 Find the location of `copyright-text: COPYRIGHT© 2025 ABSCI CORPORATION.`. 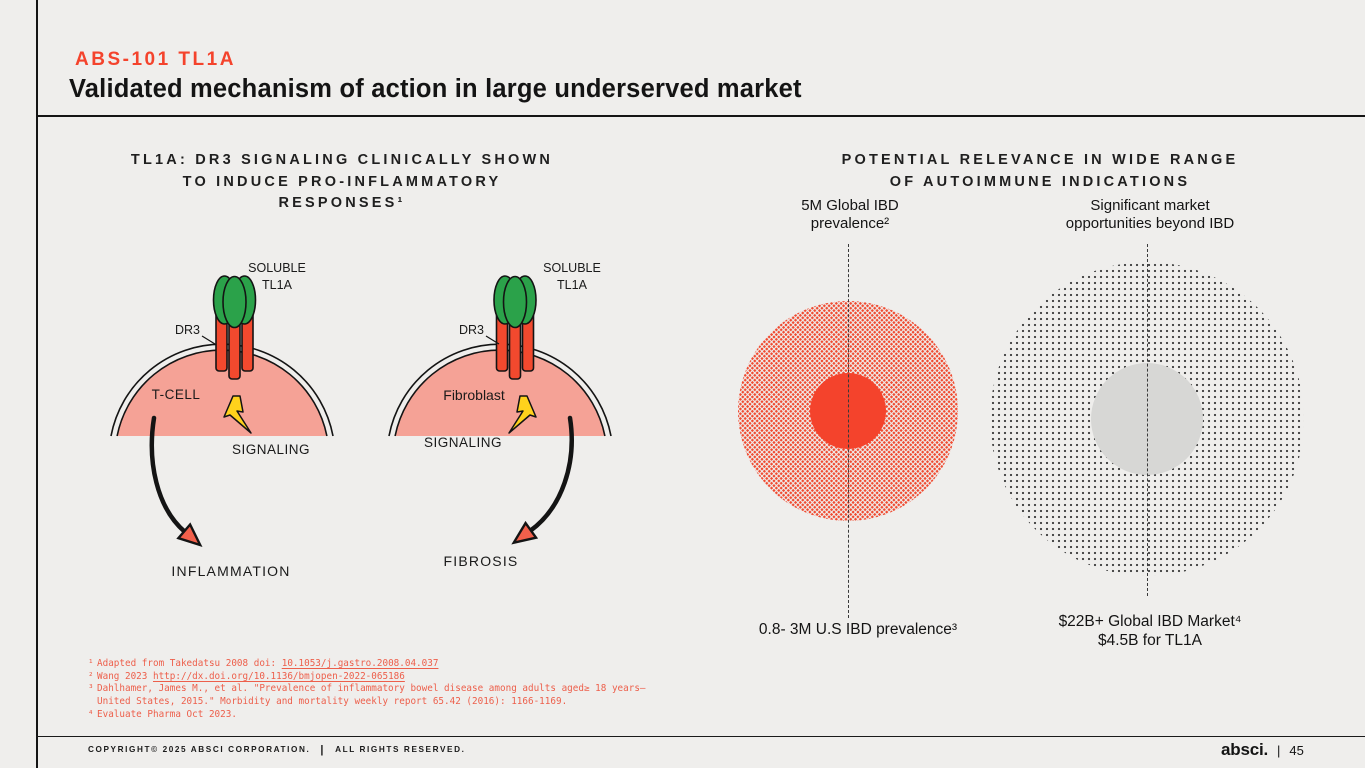

copyright-text: COPYRIGHT© 2025 ABSCI CORPORATION. is located at coordinates (199, 749).